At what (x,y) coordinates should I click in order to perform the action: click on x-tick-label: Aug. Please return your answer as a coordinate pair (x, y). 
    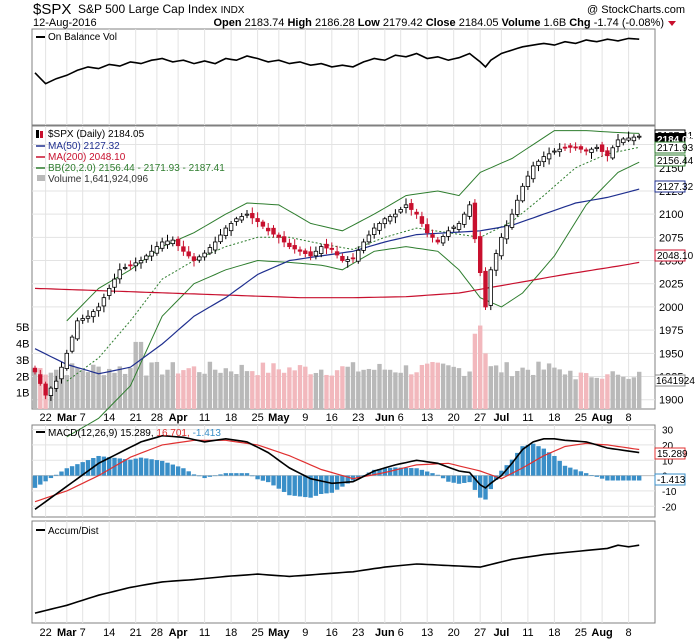
    Looking at the image, I should click on (601, 633).